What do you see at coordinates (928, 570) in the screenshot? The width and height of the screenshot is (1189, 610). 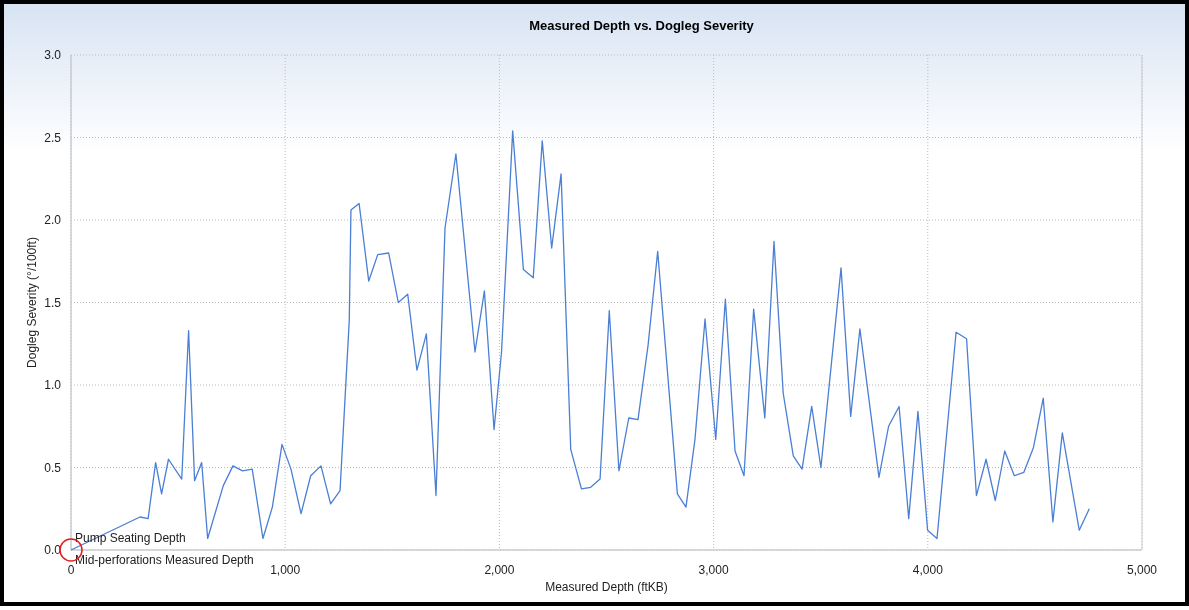 I see `x-tick-label: 4,000` at bounding box center [928, 570].